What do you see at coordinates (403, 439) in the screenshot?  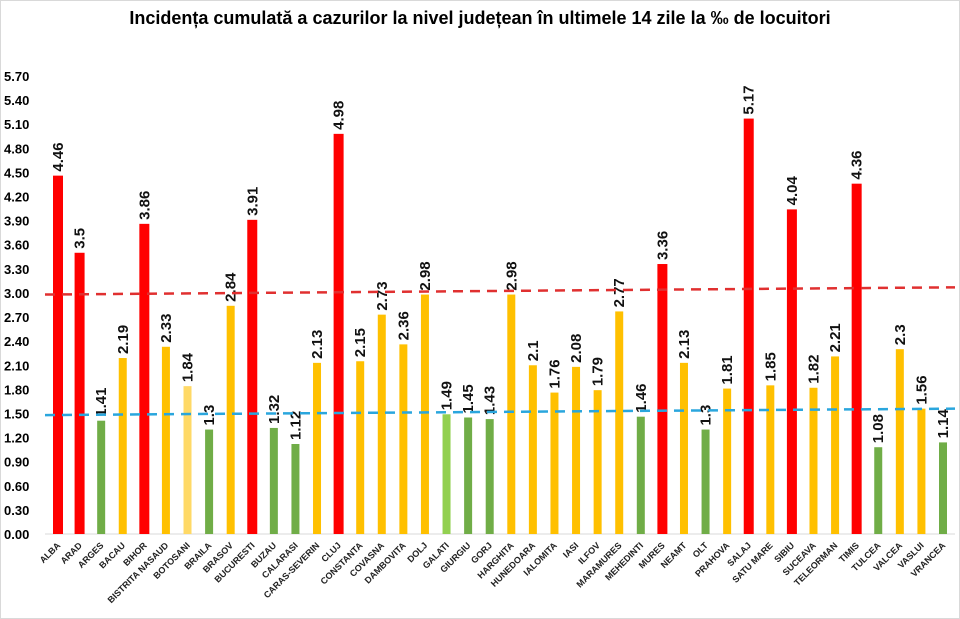 I see `bar-dambovita` at bounding box center [403, 439].